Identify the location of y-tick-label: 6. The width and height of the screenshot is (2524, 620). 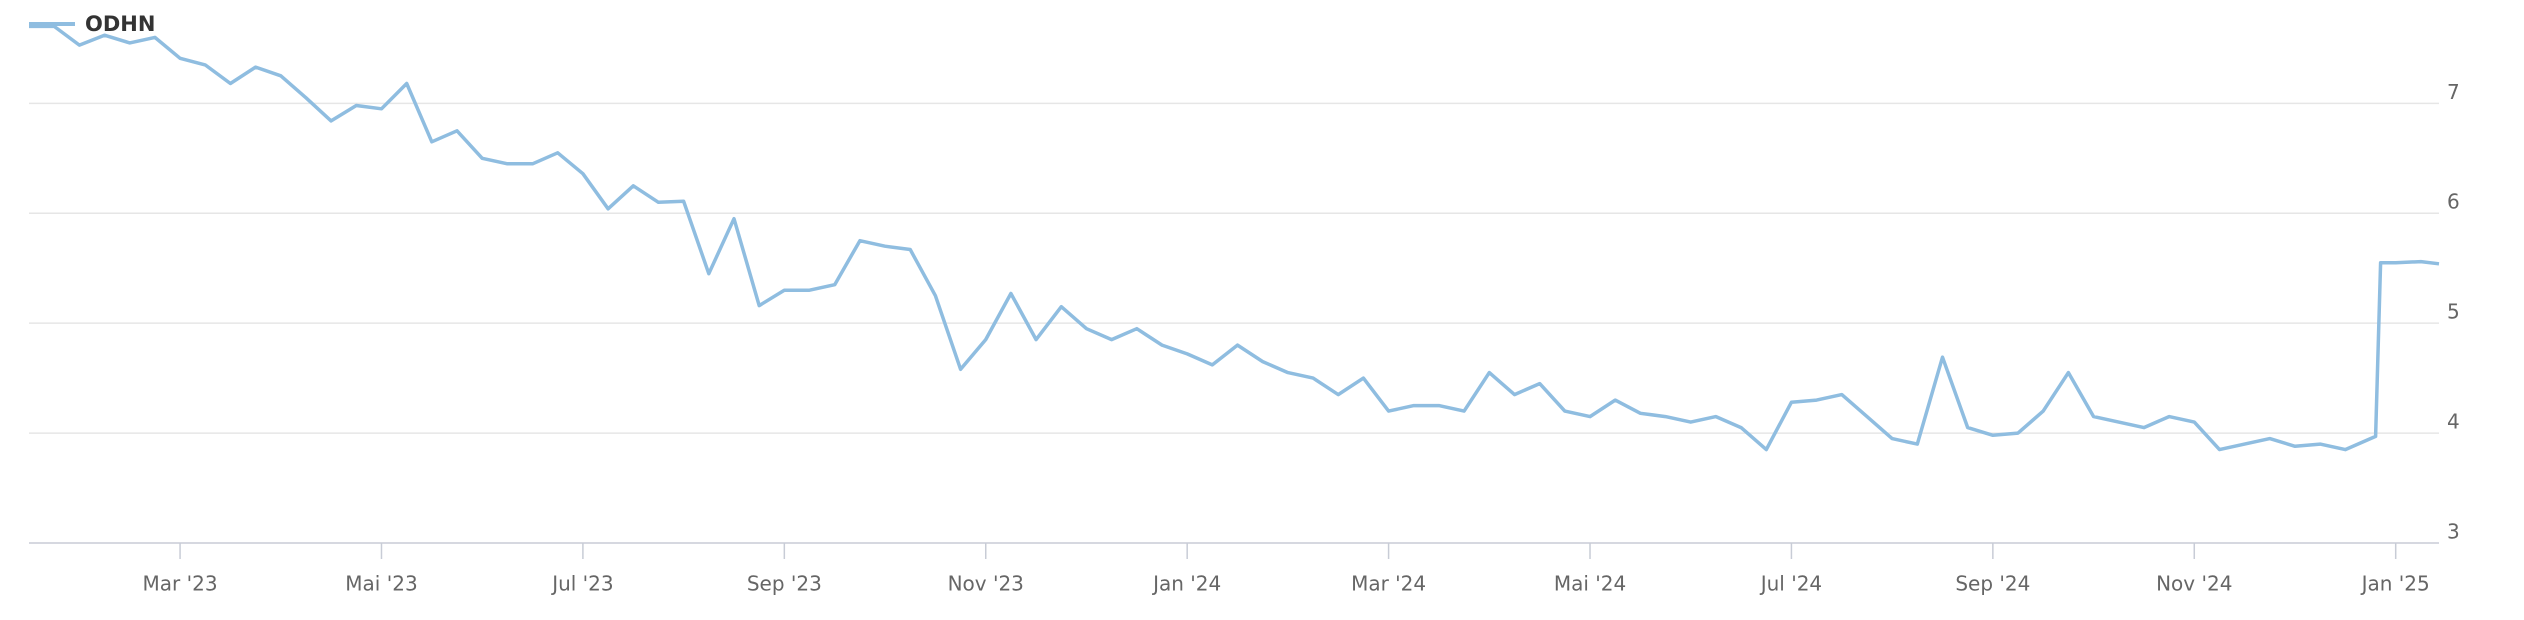
(2453, 202).